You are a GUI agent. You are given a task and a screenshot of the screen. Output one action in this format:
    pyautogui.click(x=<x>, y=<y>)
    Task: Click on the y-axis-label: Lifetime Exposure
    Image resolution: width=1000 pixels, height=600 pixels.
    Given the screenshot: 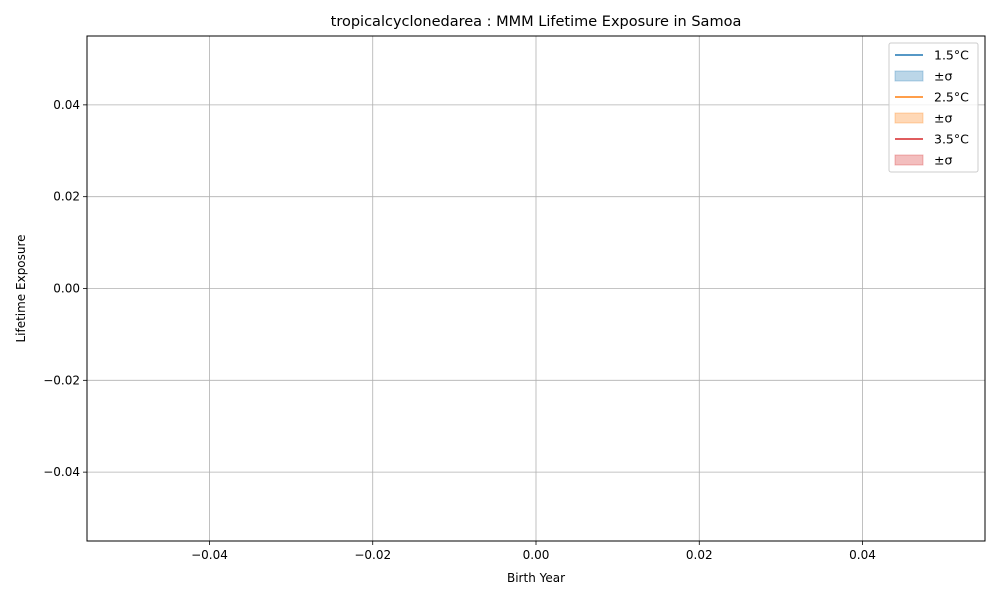 What is the action you would take?
    pyautogui.click(x=21, y=288)
    